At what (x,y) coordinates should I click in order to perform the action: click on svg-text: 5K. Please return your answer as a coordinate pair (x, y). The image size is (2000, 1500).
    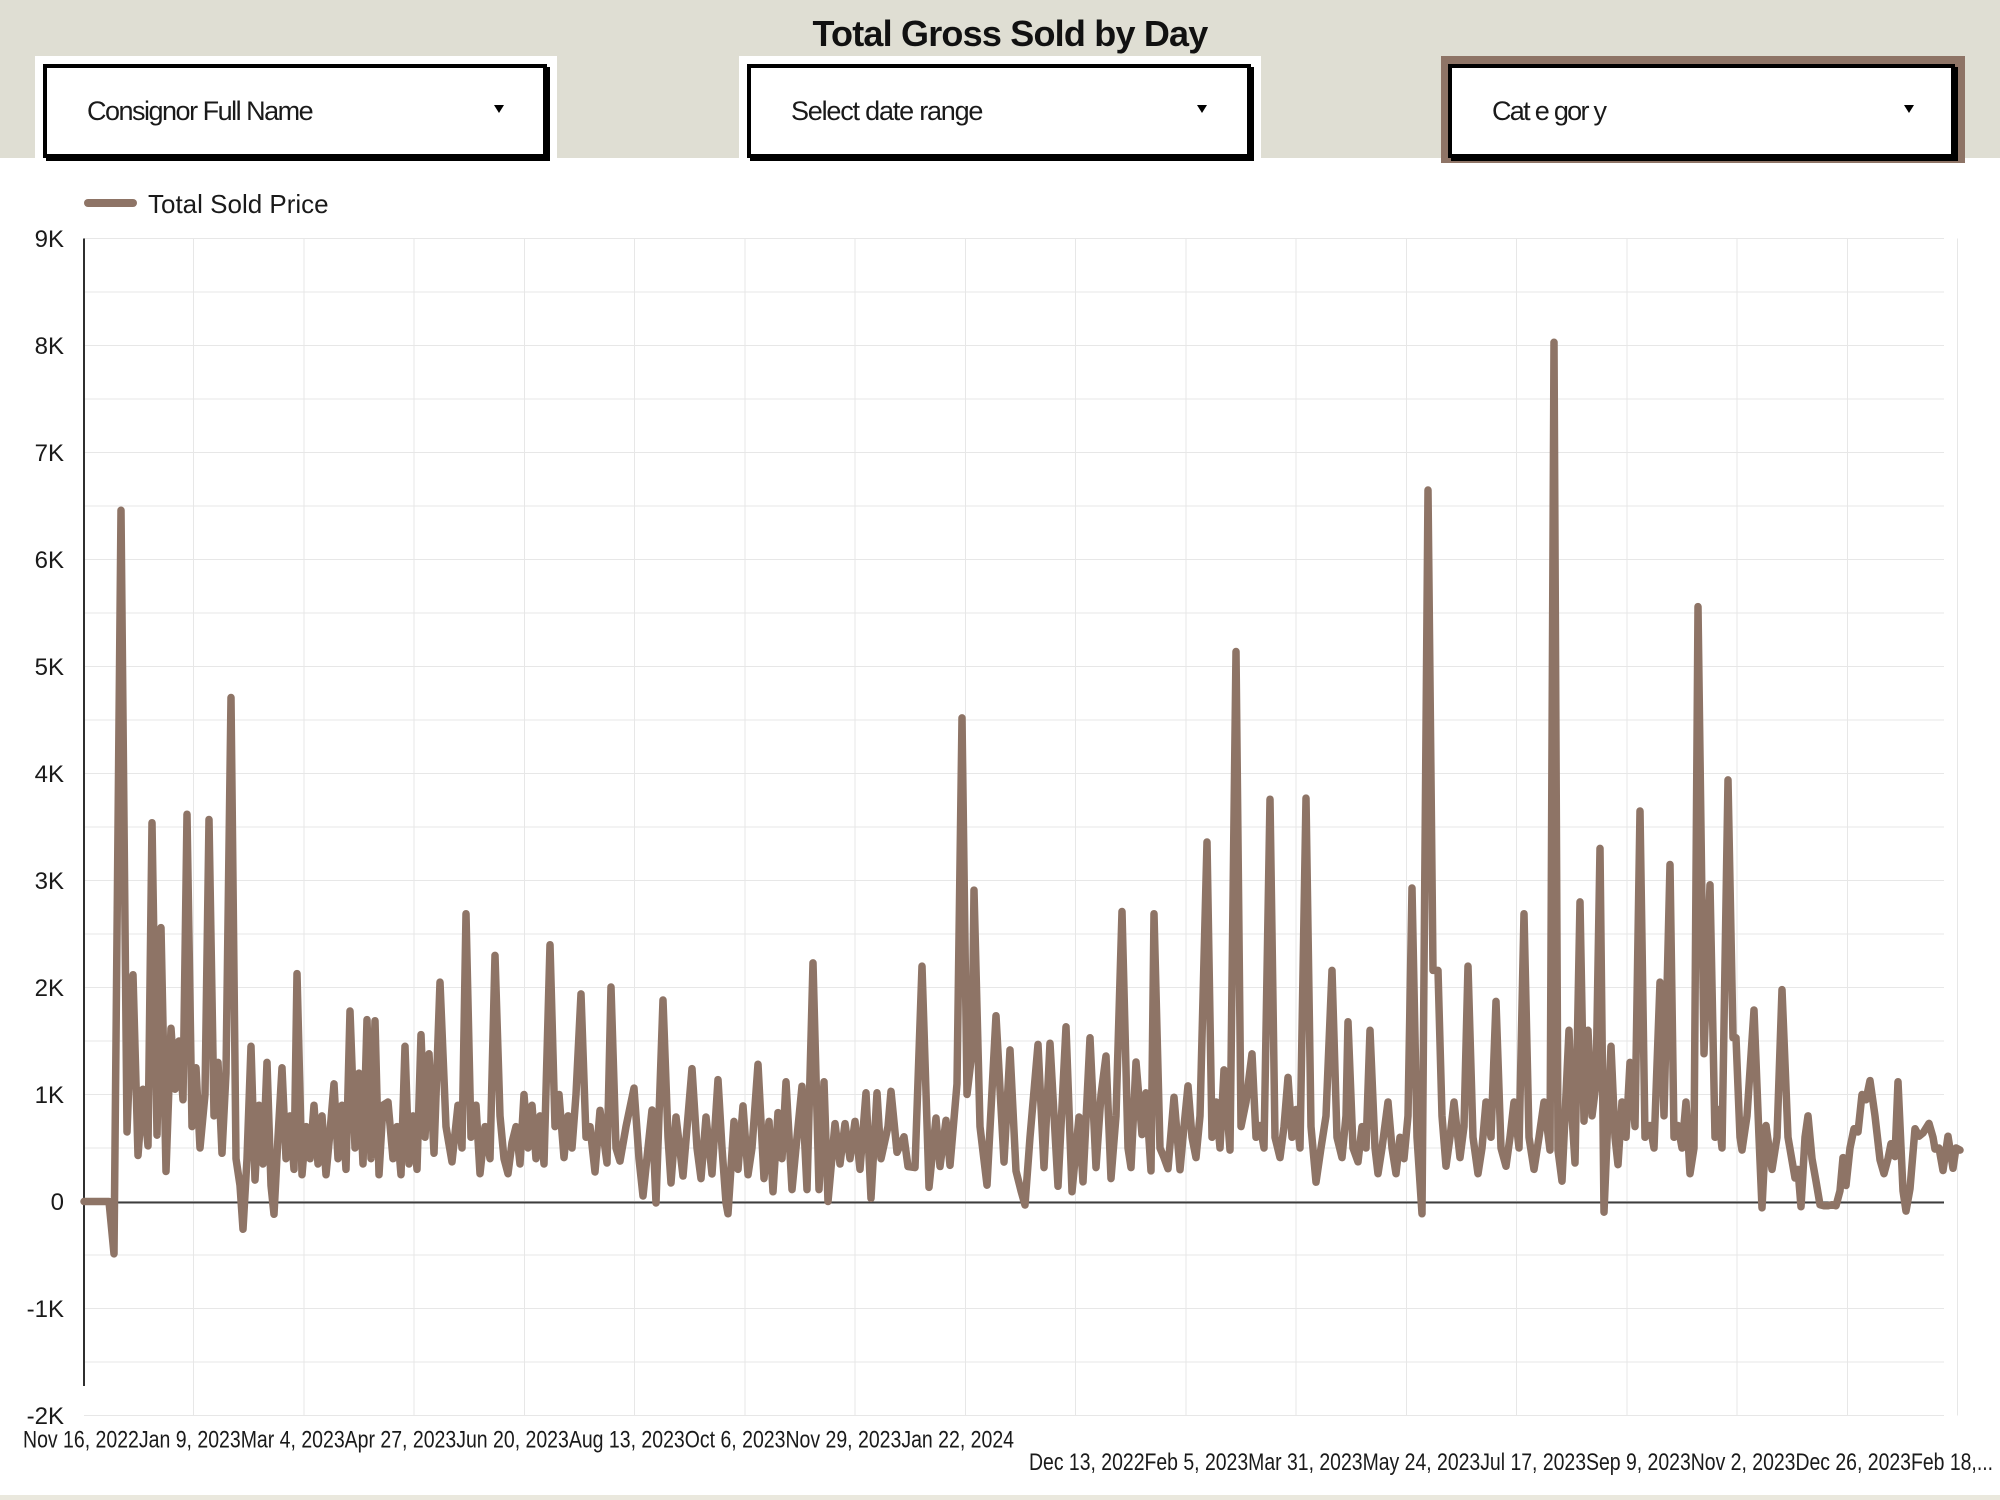
    Looking at the image, I should click on (49, 667).